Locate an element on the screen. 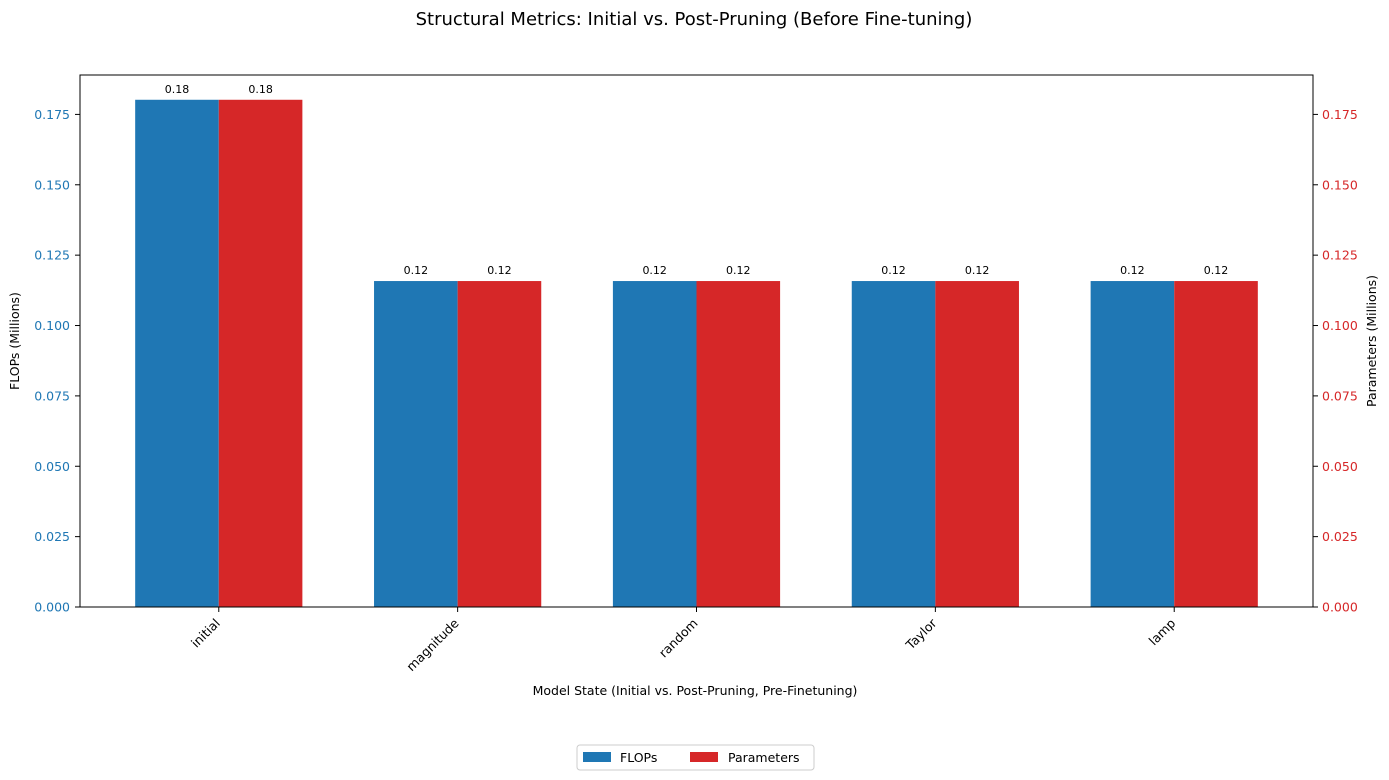 The height and width of the screenshot is (780, 1389). left-y-tick-label: 0.100 is located at coordinates (52, 325).